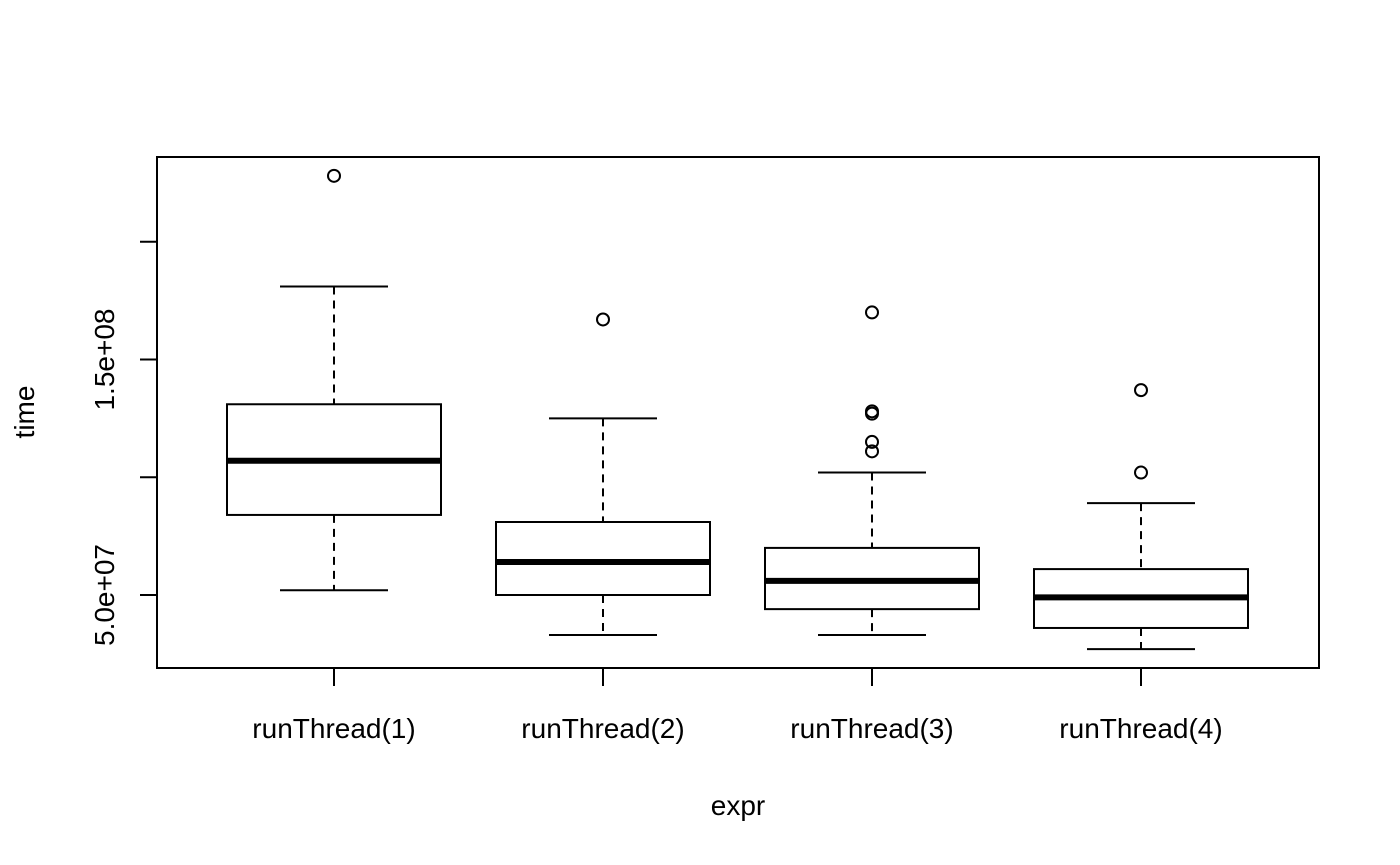 Image resolution: width=1400 pixels, height=865 pixels. What do you see at coordinates (333, 728) in the screenshot?
I see `x-tick-label: runThread(1)` at bounding box center [333, 728].